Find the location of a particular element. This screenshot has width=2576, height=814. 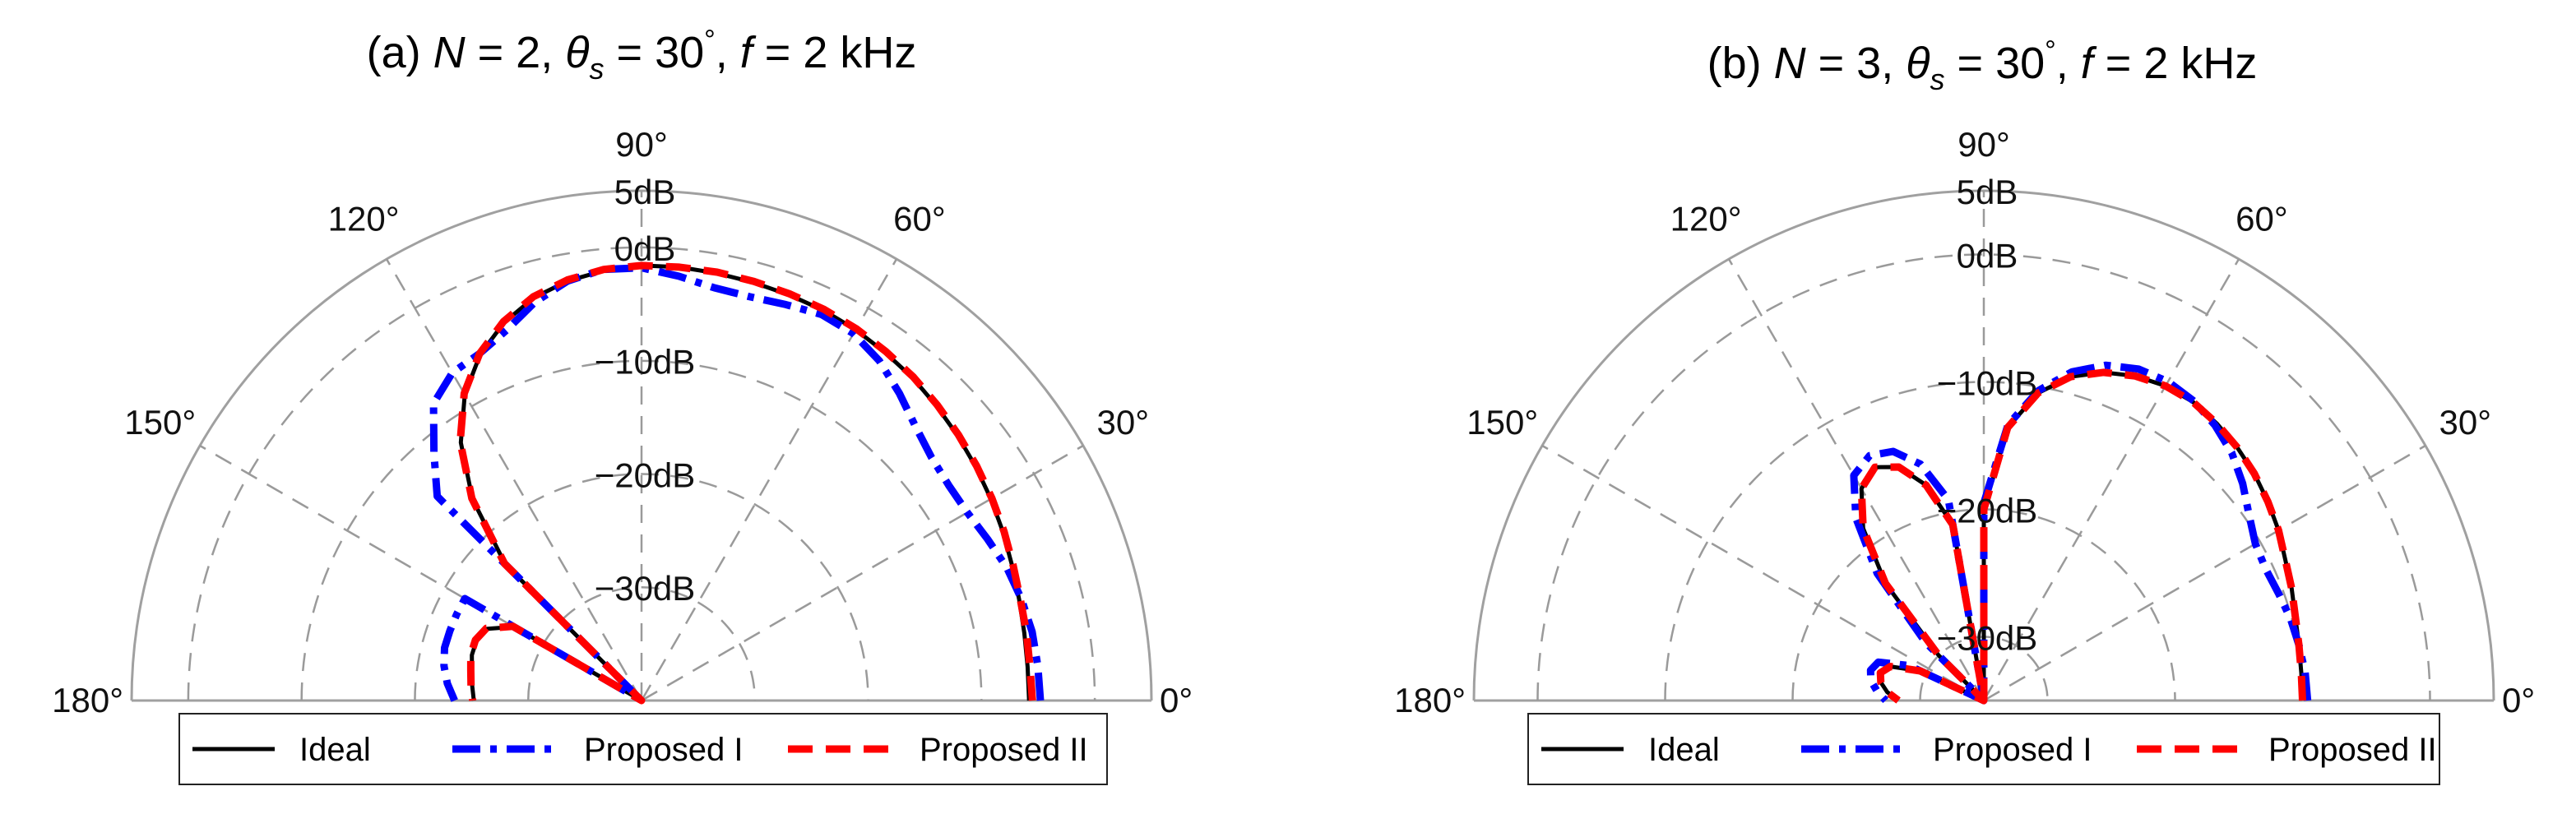

series-layer-b is located at coordinates (2081, 533).